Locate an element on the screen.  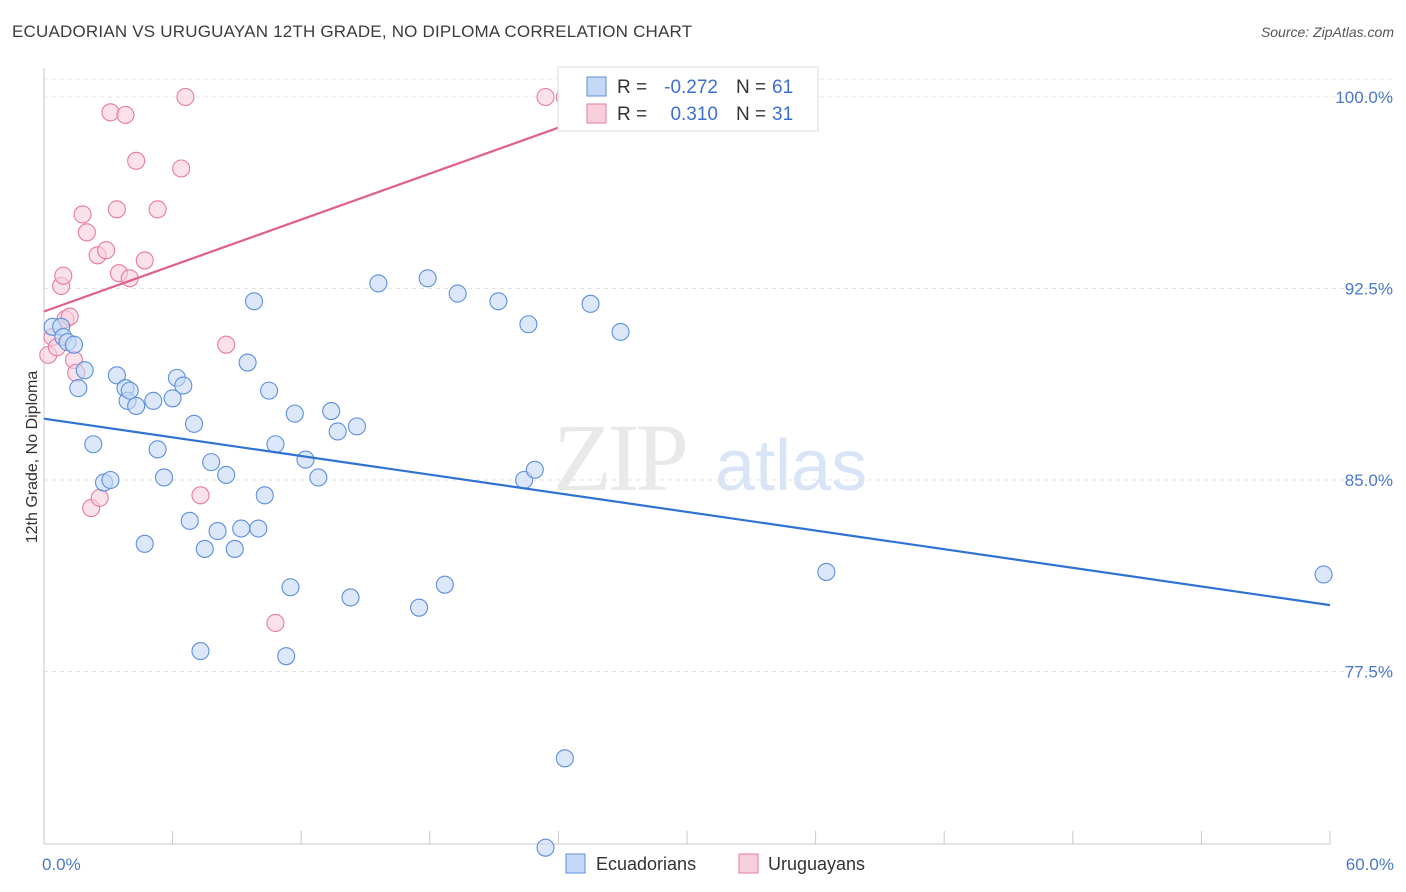
y-axis-label: 12th Grade, No Diploma is located at coordinates (32, 457).